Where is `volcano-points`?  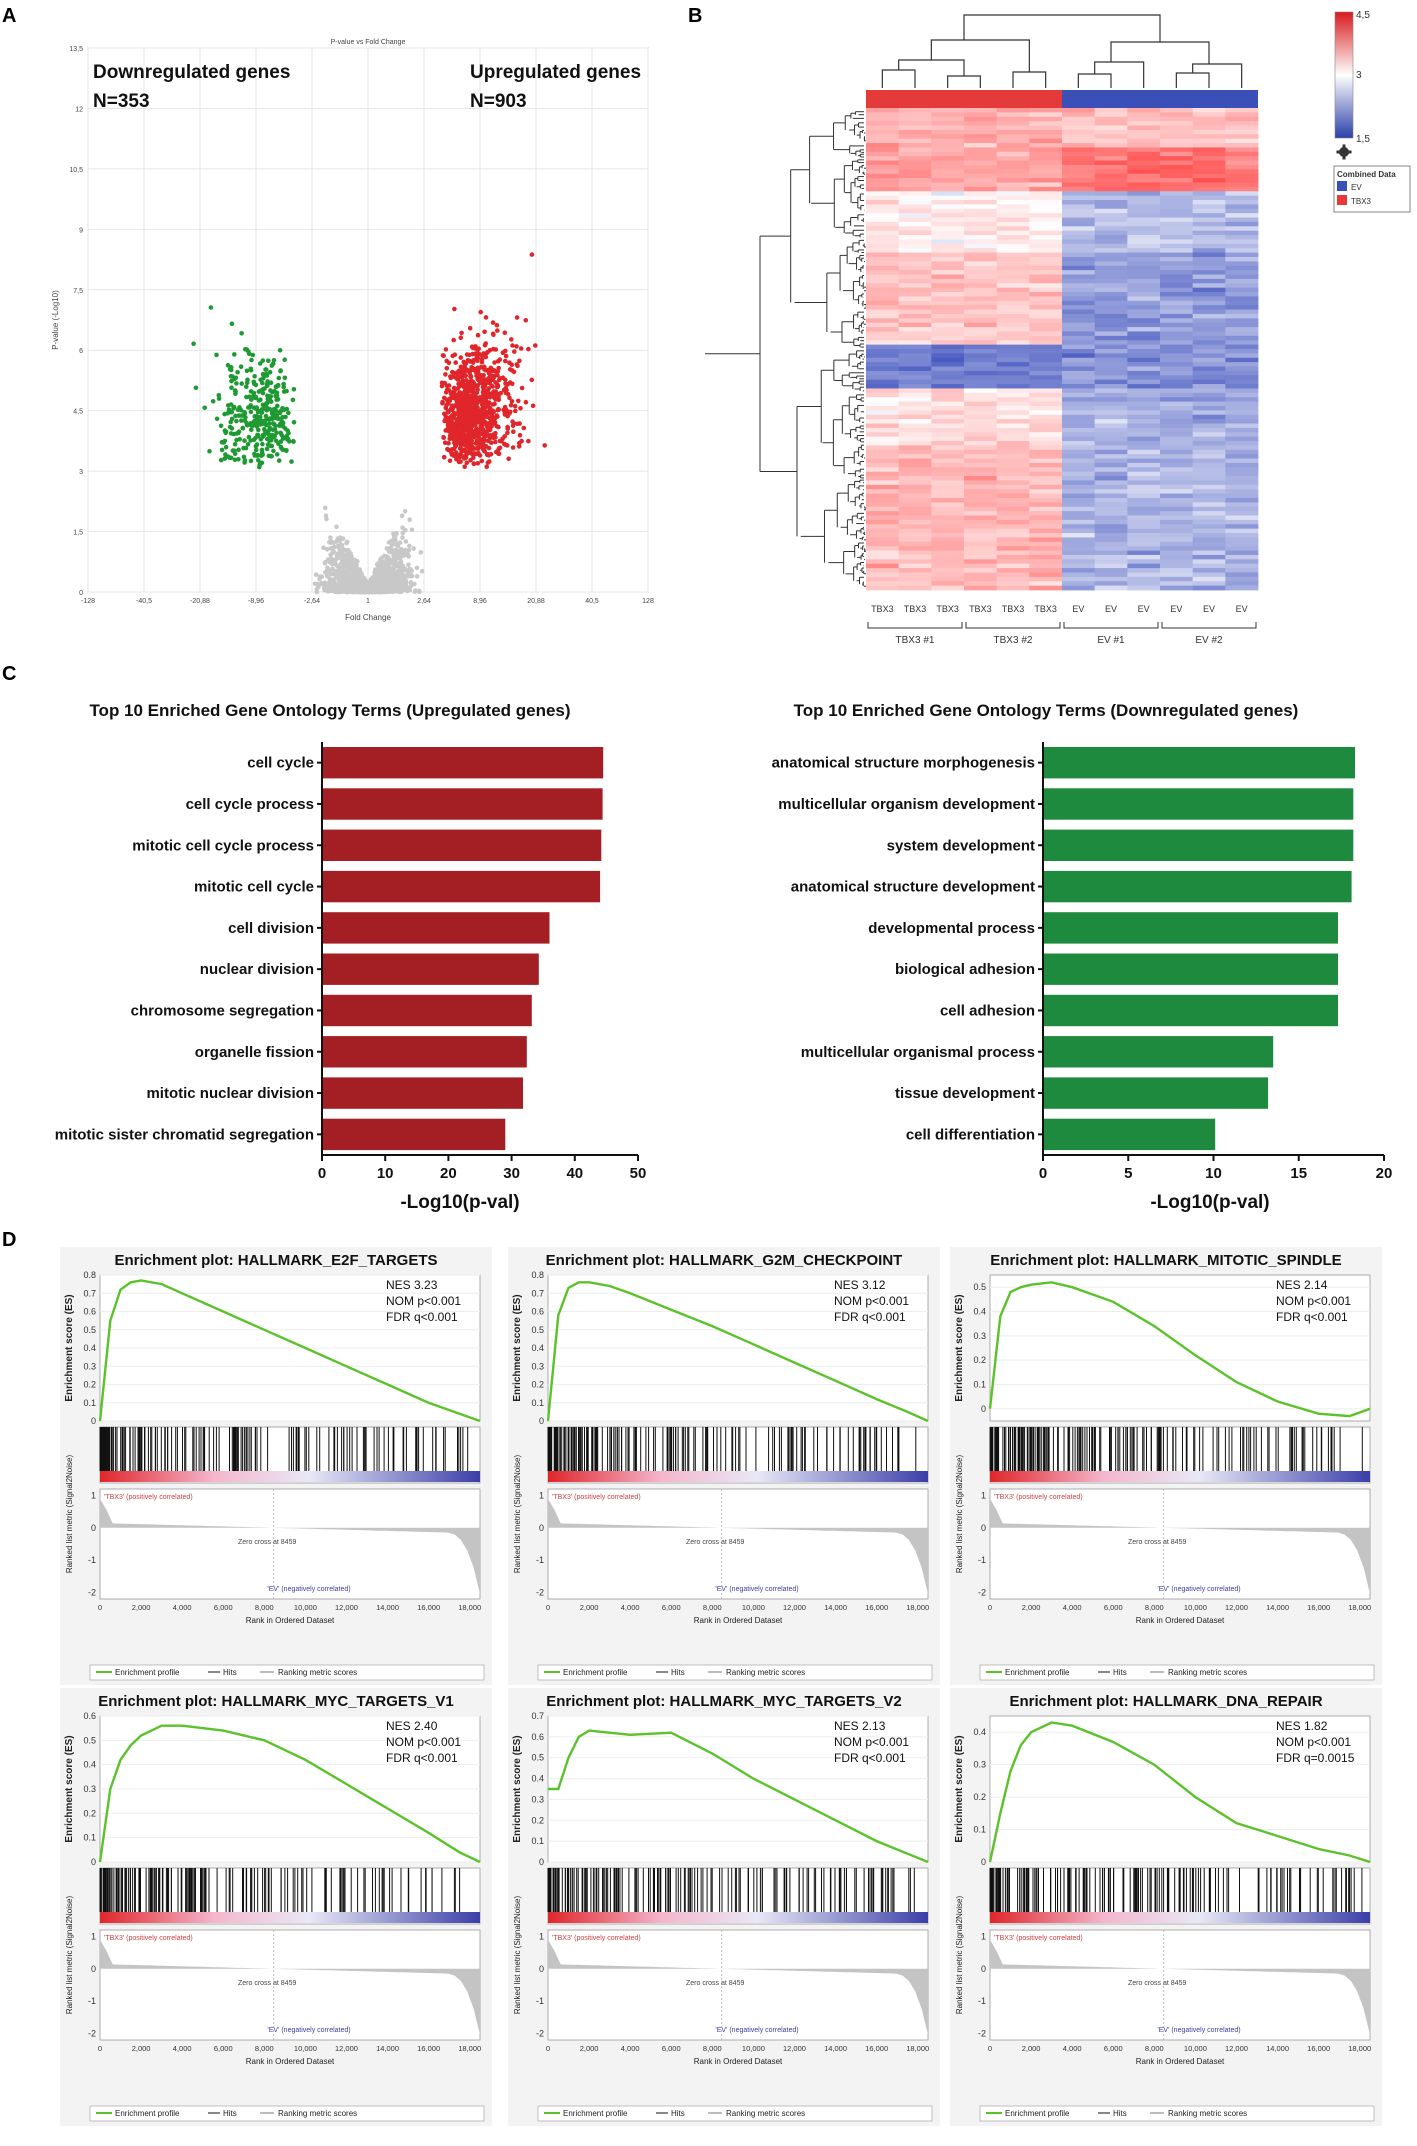 volcano-points is located at coordinates (369, 423).